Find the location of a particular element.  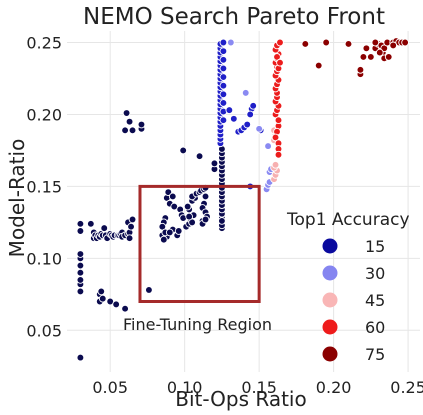

legend: Top1 Accuracy 15 30 45 60 75 is located at coordinates (348, 287).